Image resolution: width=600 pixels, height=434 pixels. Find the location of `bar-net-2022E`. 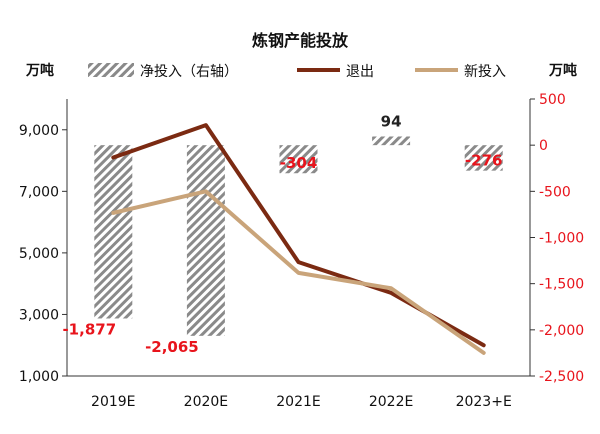

bar-net-2022E is located at coordinates (391, 140).